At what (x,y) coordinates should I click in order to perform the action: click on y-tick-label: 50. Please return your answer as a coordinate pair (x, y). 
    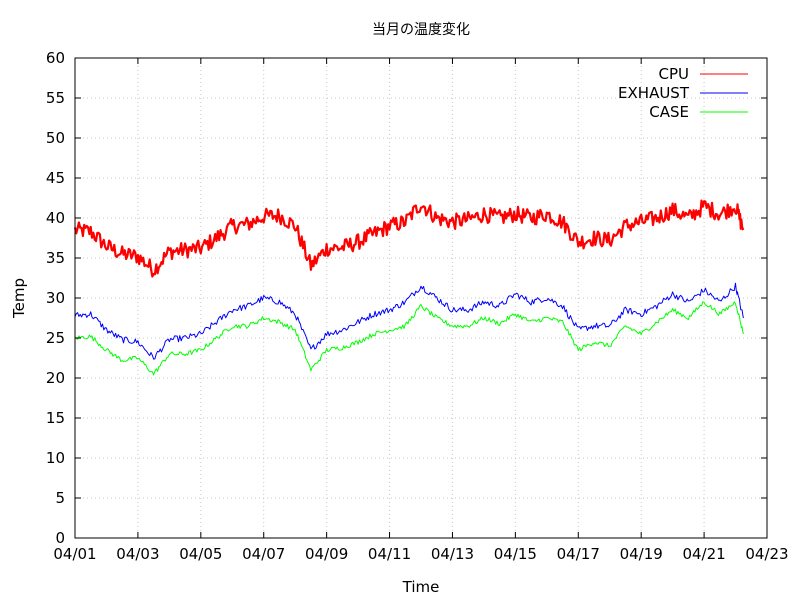
    Looking at the image, I should click on (55, 138).